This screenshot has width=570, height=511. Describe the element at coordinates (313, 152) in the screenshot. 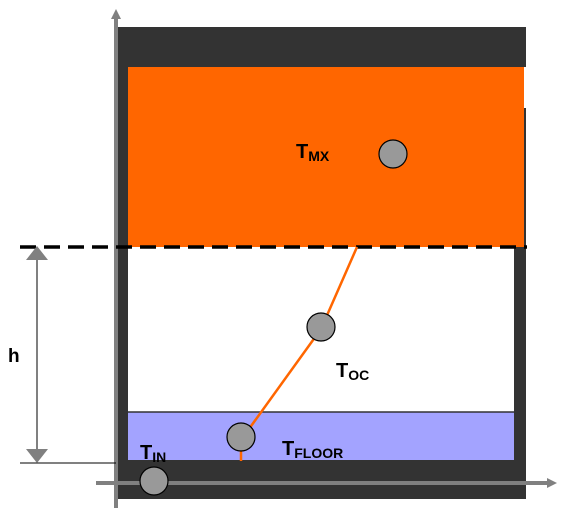

I see `t-mx-label: TMX` at that location.